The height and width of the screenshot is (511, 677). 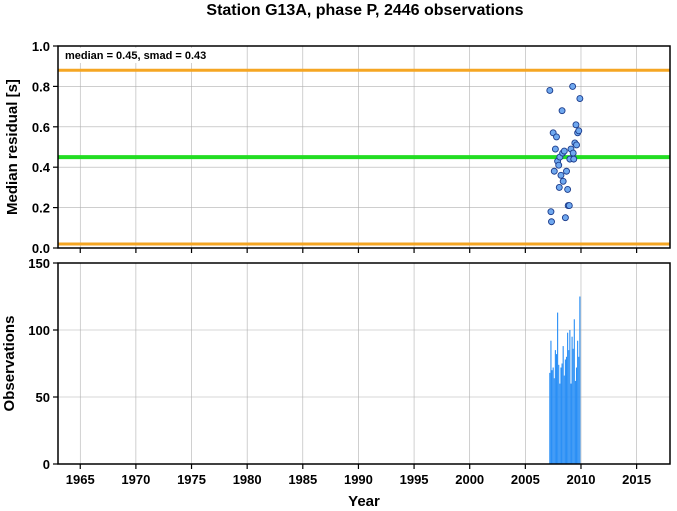 What do you see at coordinates (525, 479) in the screenshot?
I see `x-tick-label: 2005` at bounding box center [525, 479].